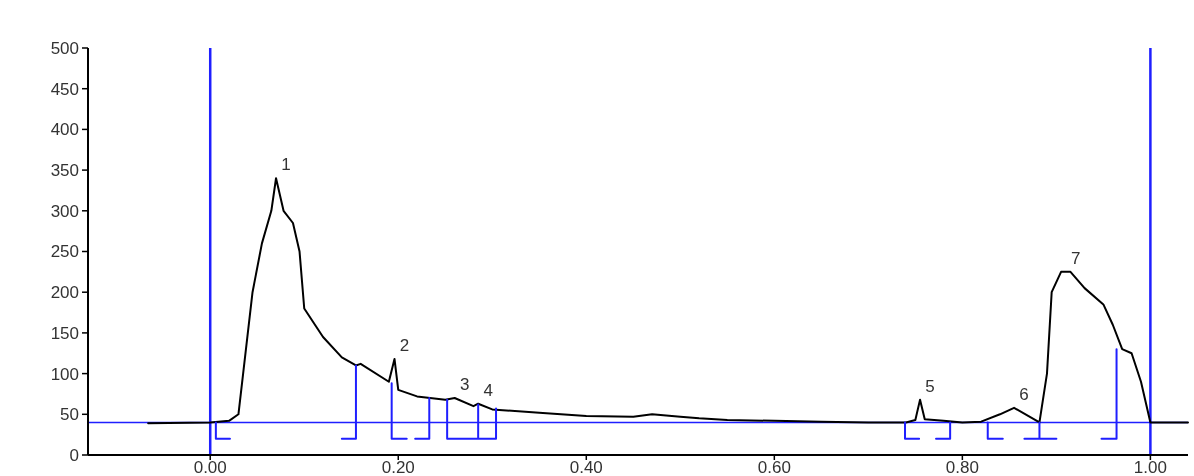 The height and width of the screenshot is (476, 1194). Describe the element at coordinates (69, 415) in the screenshot. I see `y-tick-label: 50` at that location.